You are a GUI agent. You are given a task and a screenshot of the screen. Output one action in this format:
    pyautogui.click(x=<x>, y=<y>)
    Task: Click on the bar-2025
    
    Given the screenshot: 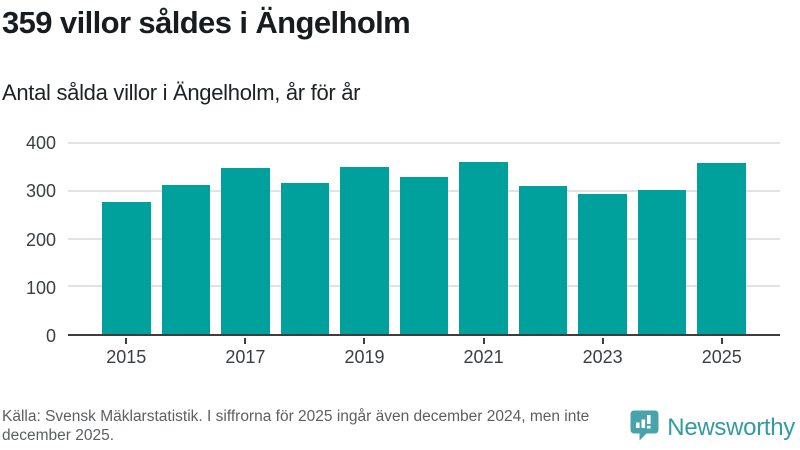 What is the action you would take?
    pyautogui.click(x=722, y=248)
    